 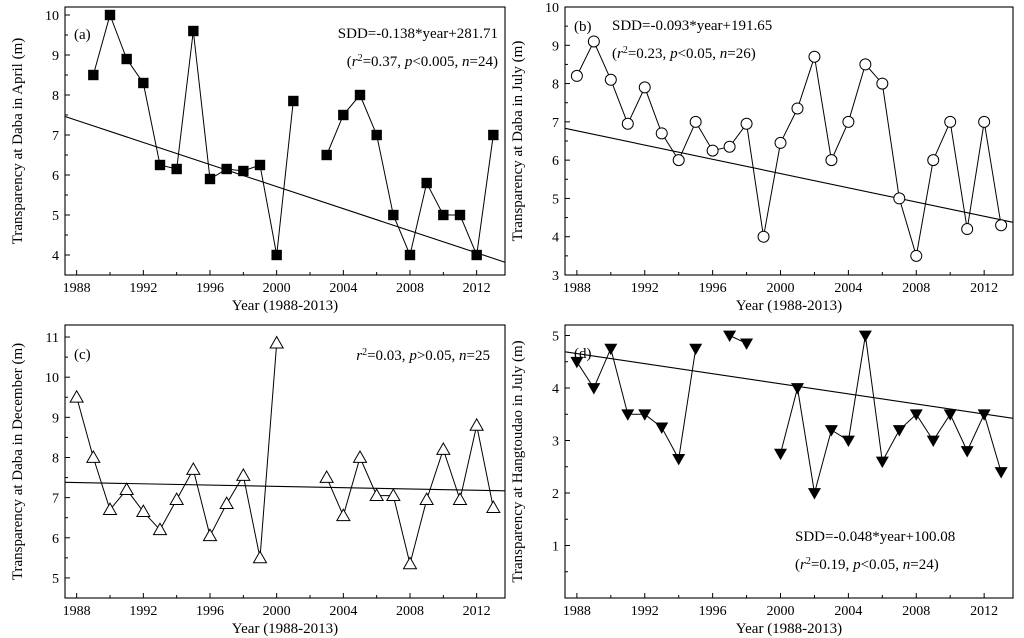 What do you see at coordinates (82, 355) in the screenshot?
I see `panel-label: (c)` at bounding box center [82, 355].